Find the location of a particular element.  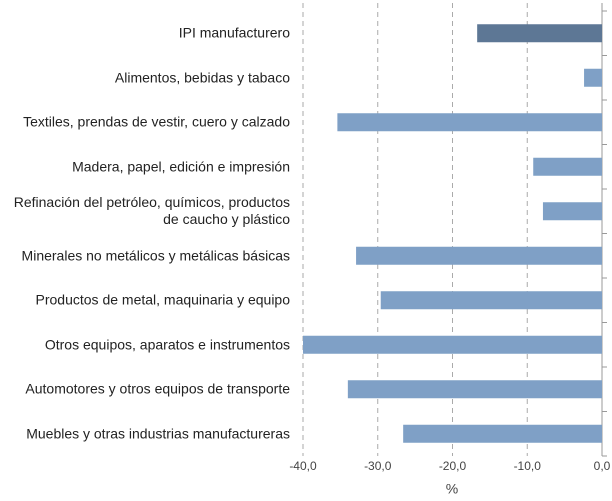

y-tick-label: Otros equipos, aparatos e instrumentos is located at coordinates (167, 344).